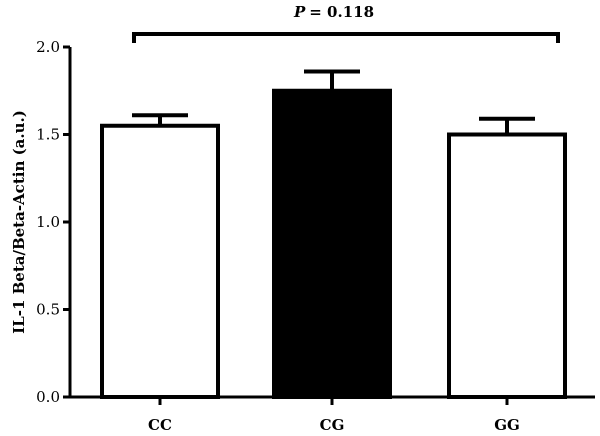 The height and width of the screenshot is (436, 600). What do you see at coordinates (48, 47) in the screenshot?
I see `y-tick-label: 2.0` at bounding box center [48, 47].